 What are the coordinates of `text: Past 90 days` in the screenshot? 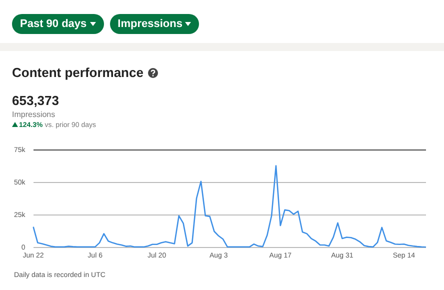 It's located at (58, 24).